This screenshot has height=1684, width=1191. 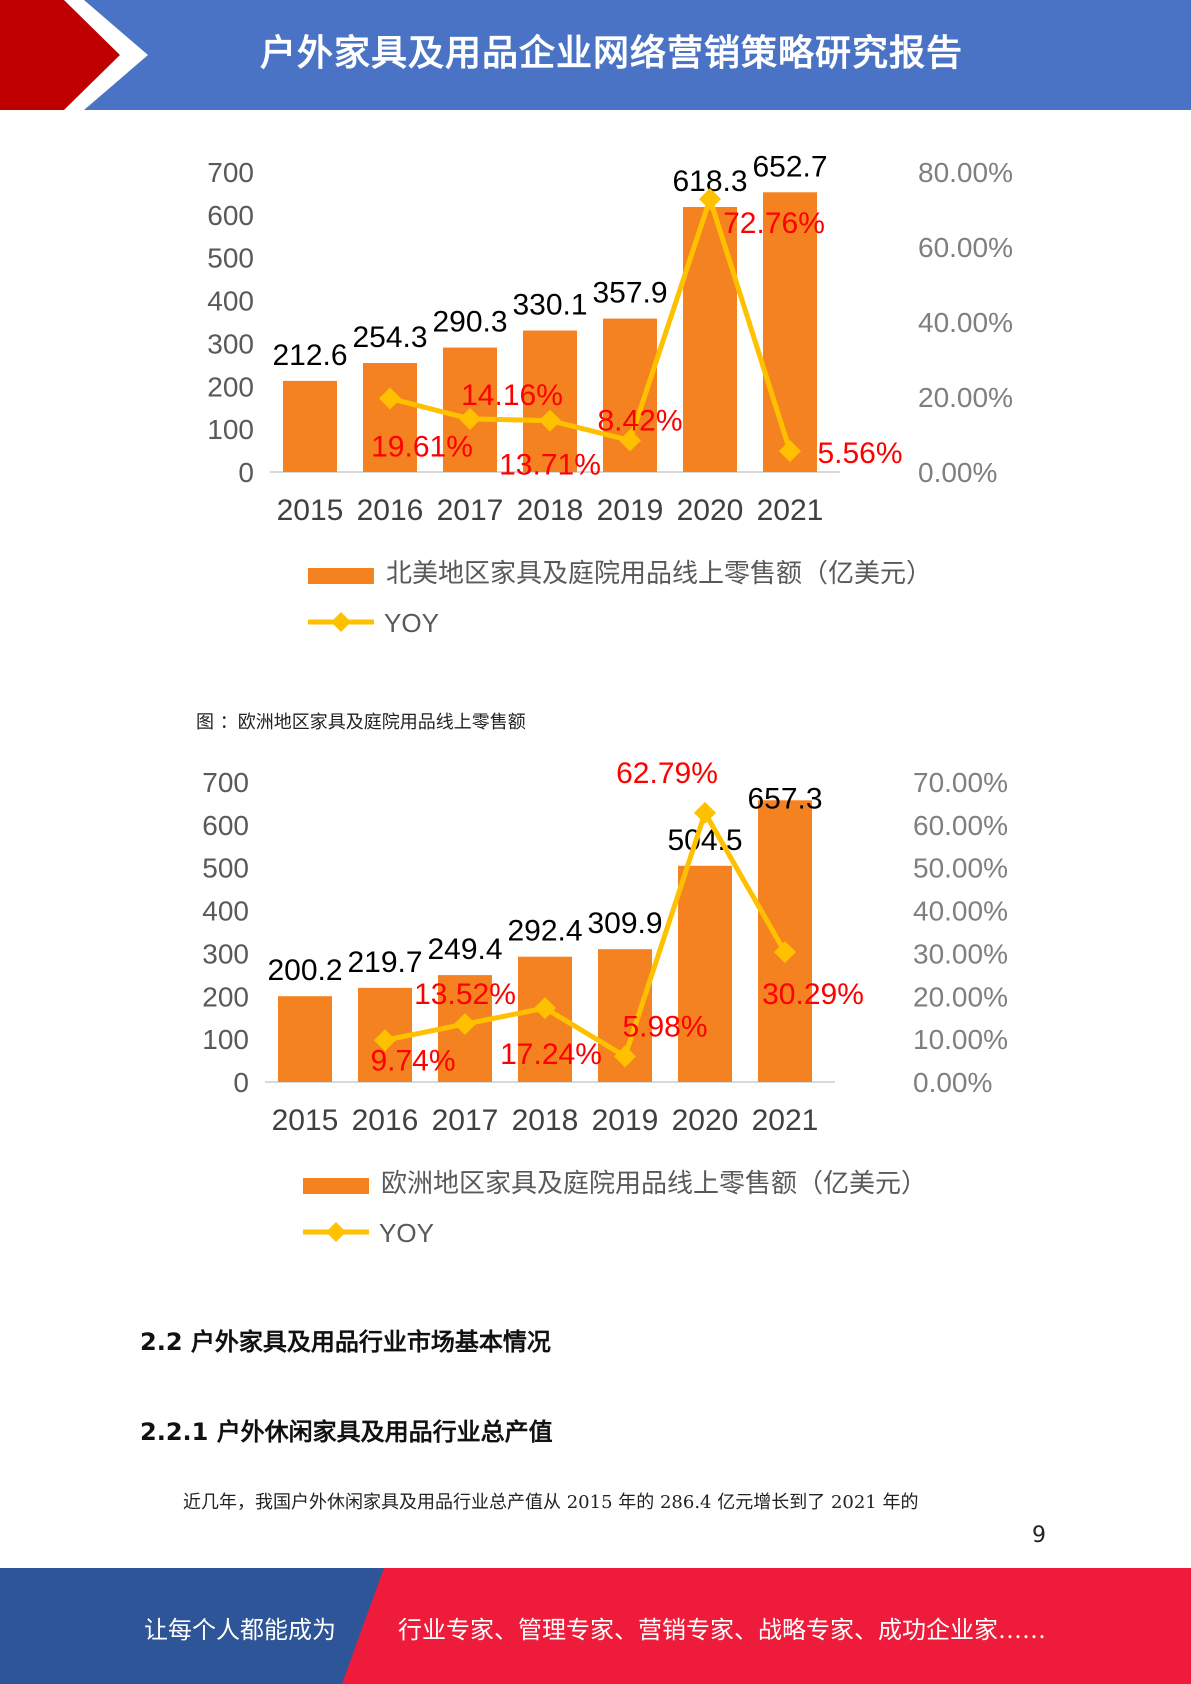 What do you see at coordinates (412, 1060) in the screenshot?
I see `yoy-value-label: 9.74%` at bounding box center [412, 1060].